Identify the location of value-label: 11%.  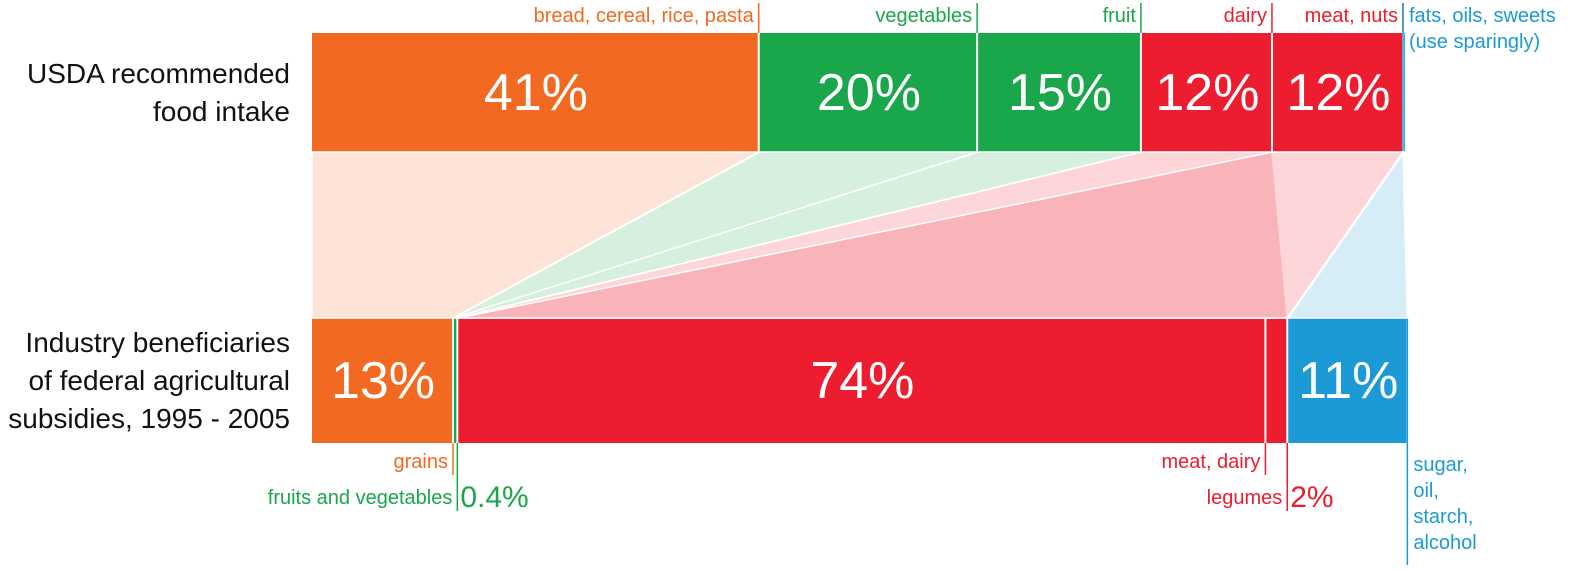
(1348, 380).